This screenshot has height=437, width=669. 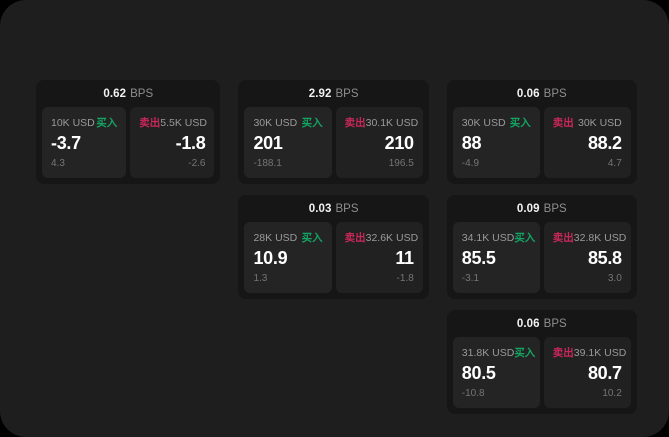 I want to click on sell-sub-value: -1.8, so click(x=405, y=278).